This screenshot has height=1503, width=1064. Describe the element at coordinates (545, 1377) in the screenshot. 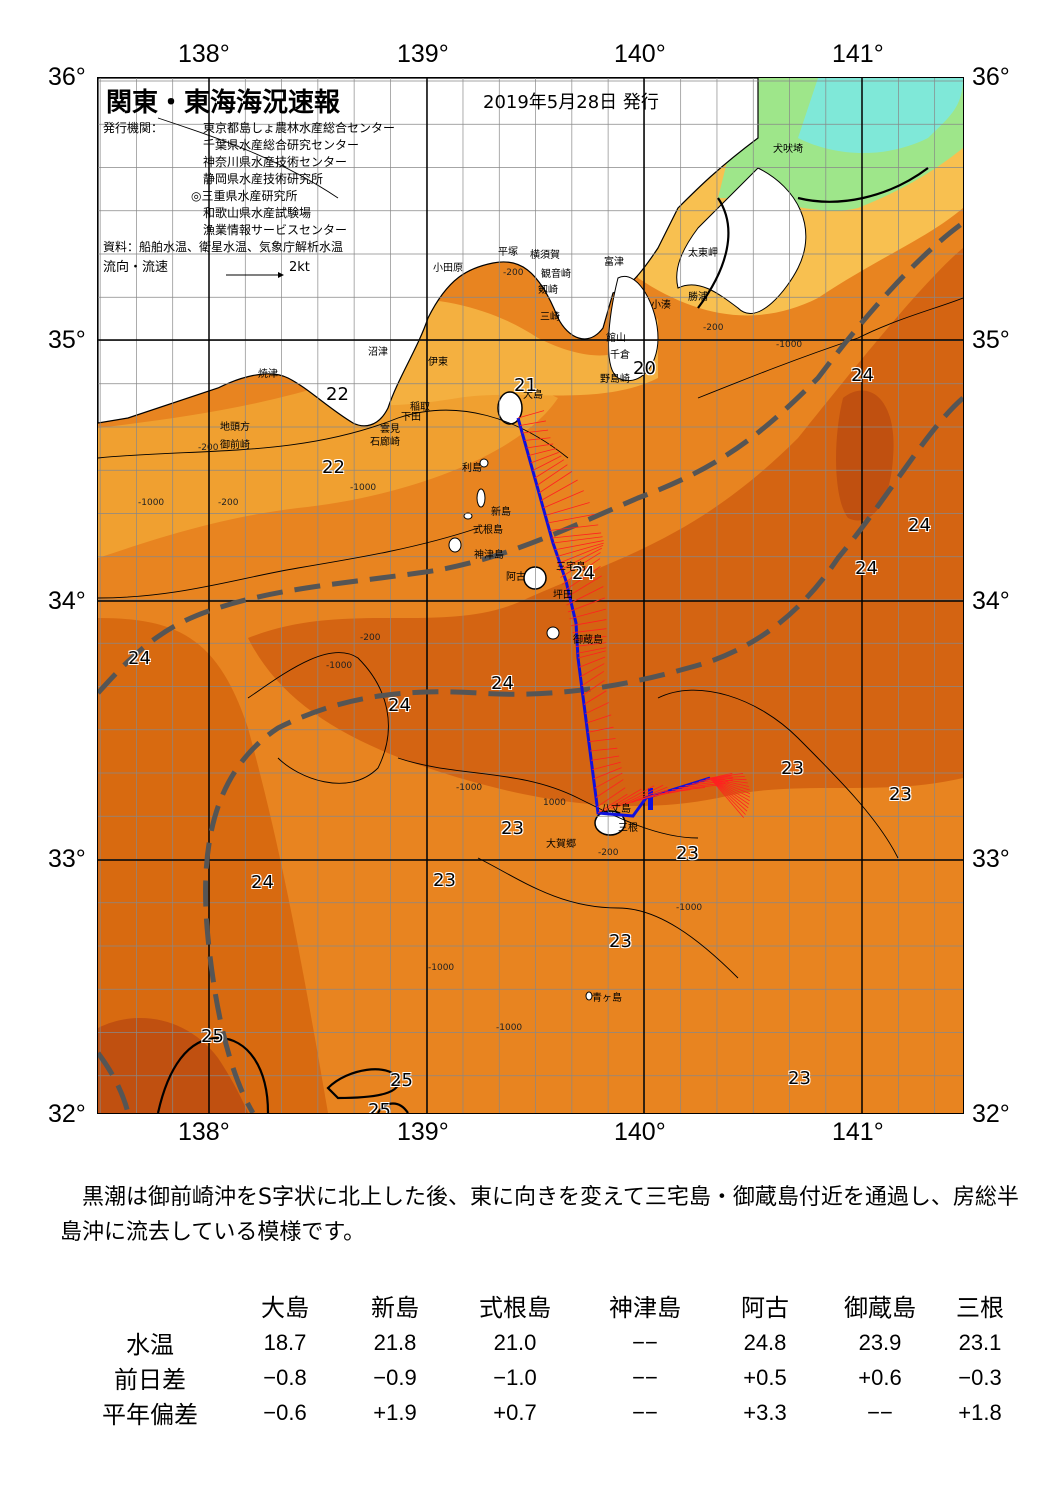

I see `table-row: 前日差 −0.8 −0.9 −1.0 −− +0.5 +0.6 −0.3` at that location.